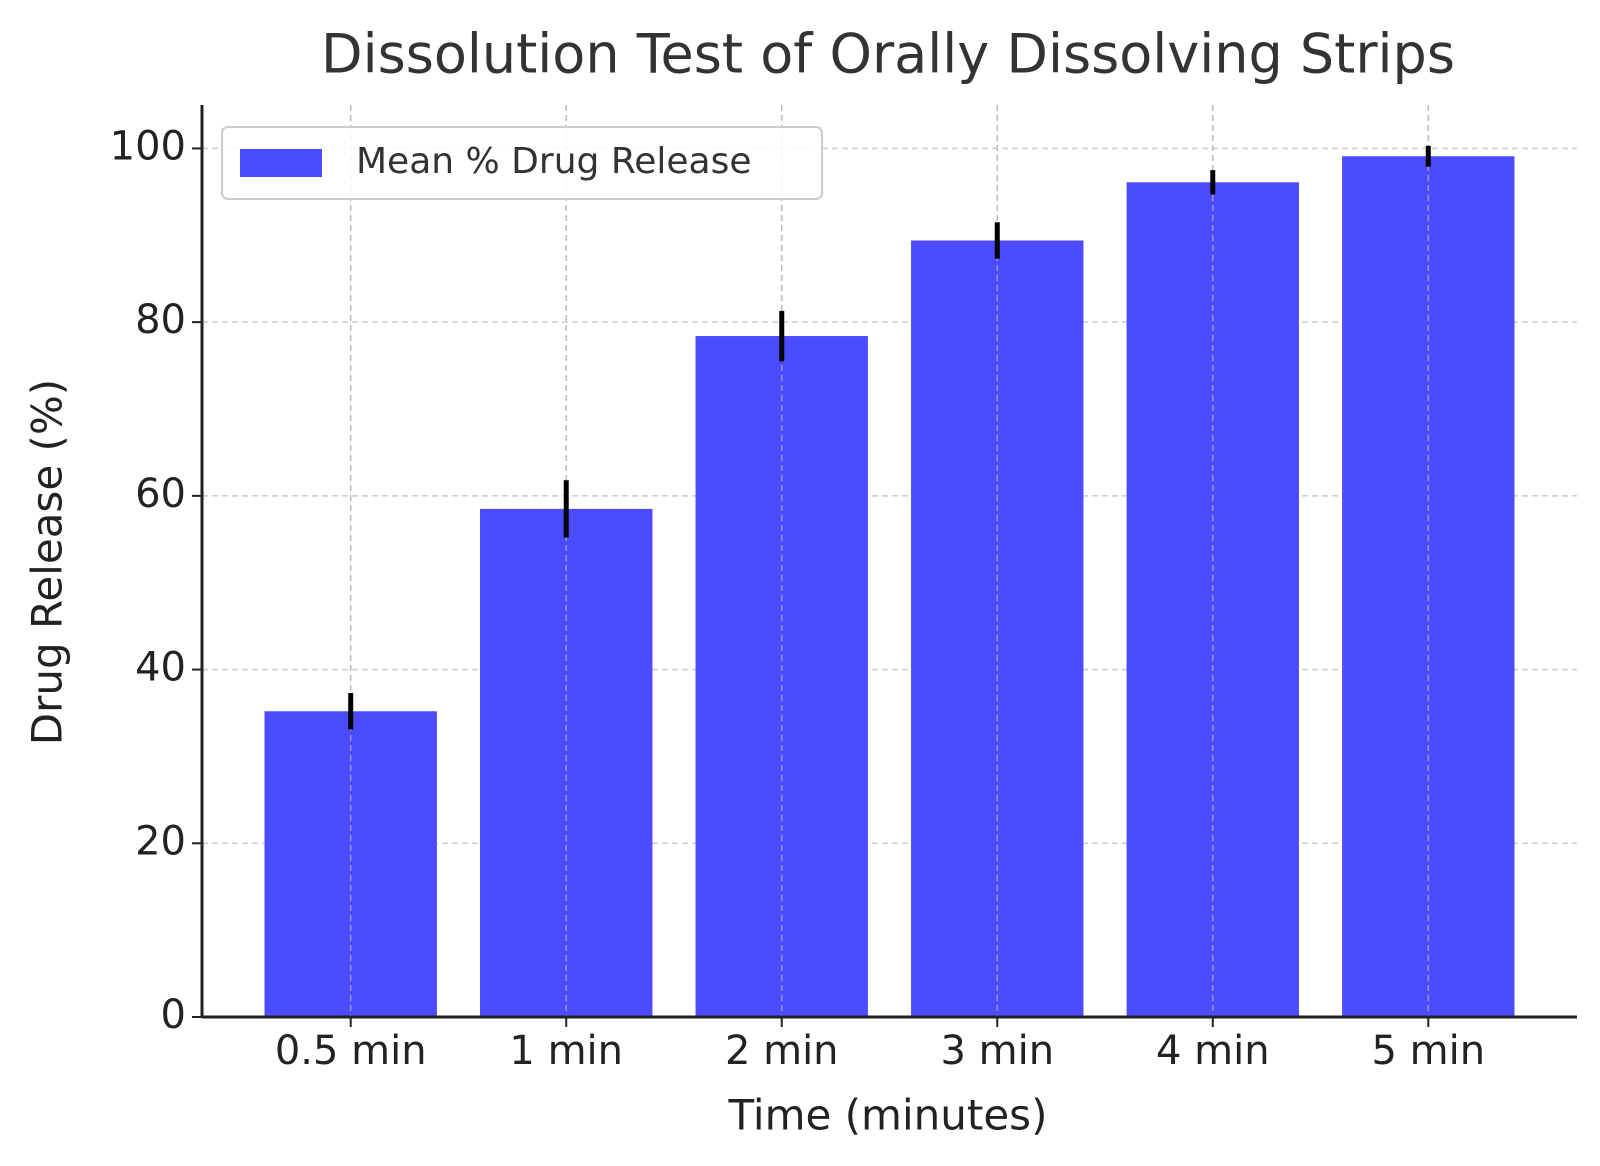 Image resolution: width=1600 pixels, height=1166 pixels. Describe the element at coordinates (566, 762) in the screenshot. I see `bar` at that location.